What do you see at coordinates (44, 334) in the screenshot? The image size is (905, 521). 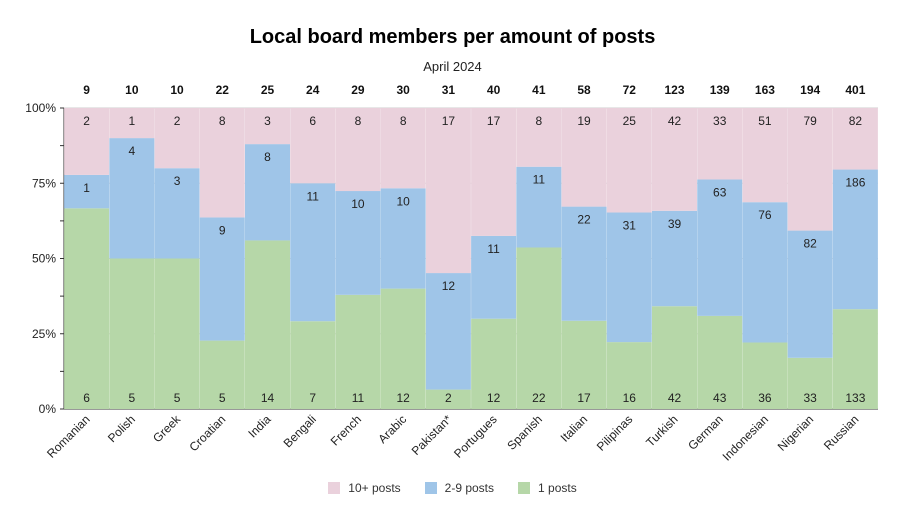 I see `y-tick-label: 25%` at bounding box center [44, 334].